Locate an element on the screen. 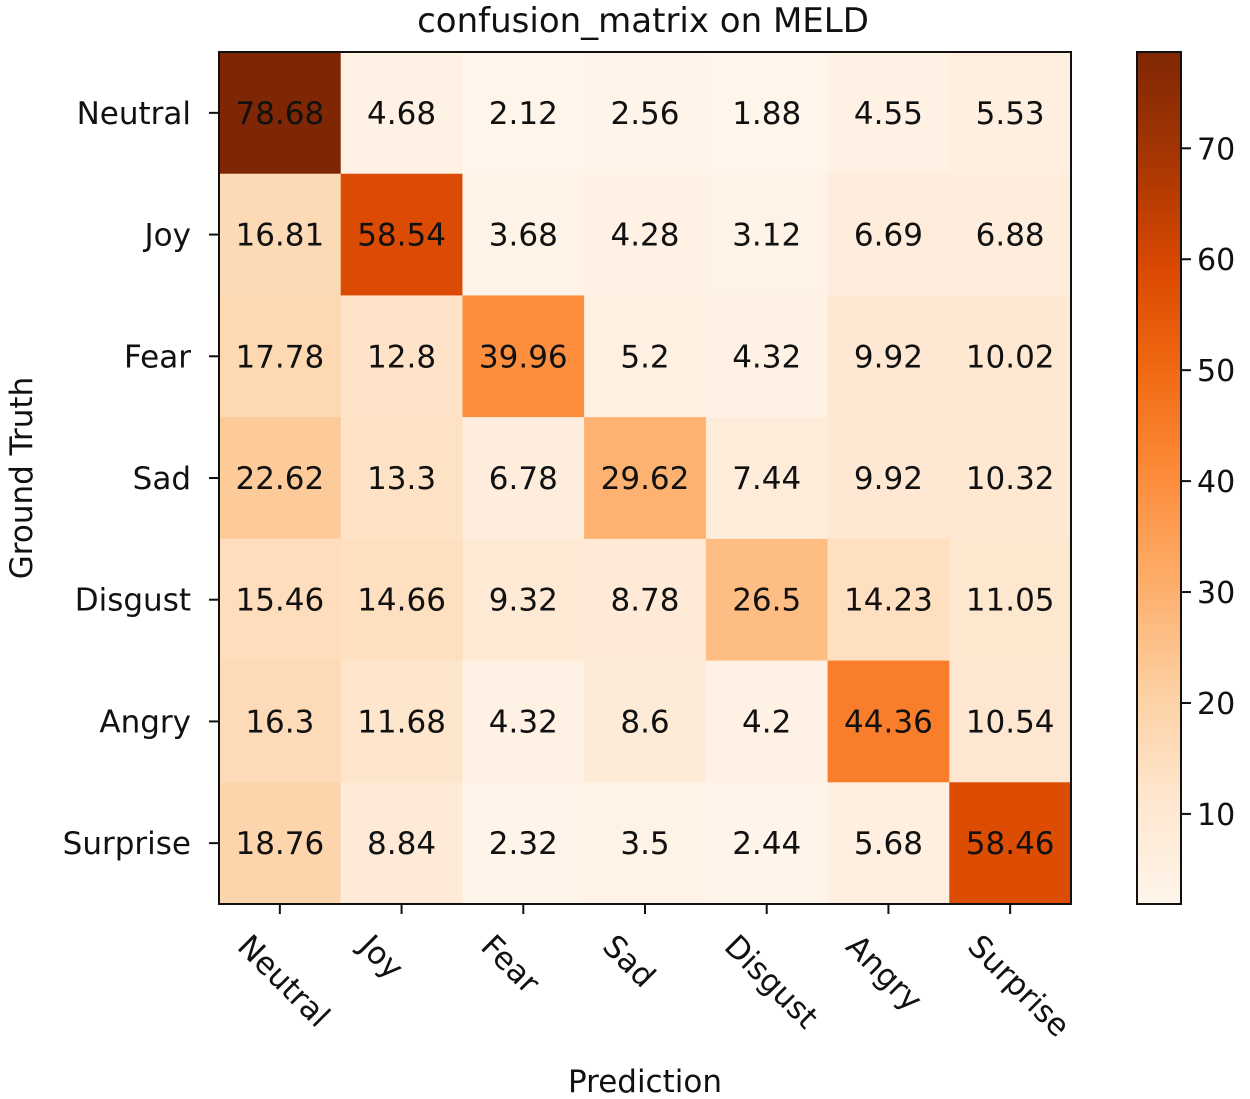 The height and width of the screenshot is (1099, 1250). cell-value-label: 5.2 is located at coordinates (644, 357).